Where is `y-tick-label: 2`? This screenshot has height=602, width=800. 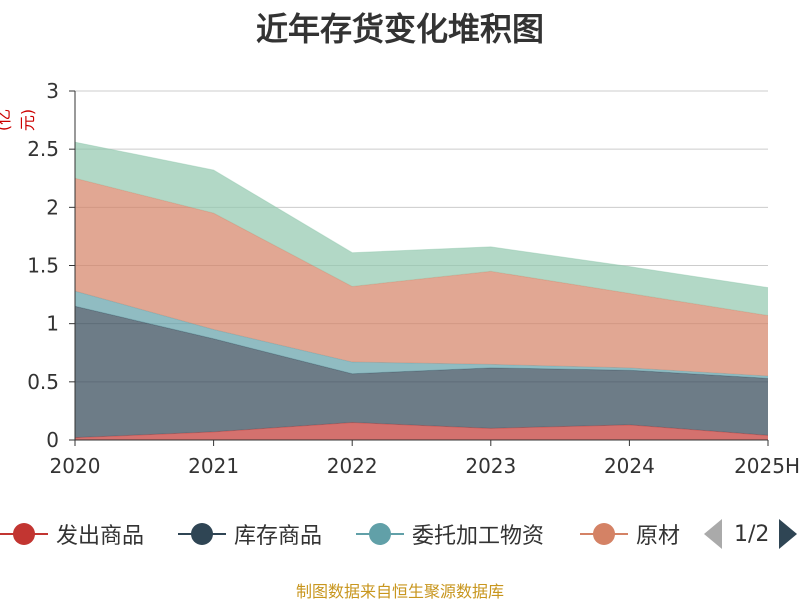 y-tick-label: 2 is located at coordinates (52, 207).